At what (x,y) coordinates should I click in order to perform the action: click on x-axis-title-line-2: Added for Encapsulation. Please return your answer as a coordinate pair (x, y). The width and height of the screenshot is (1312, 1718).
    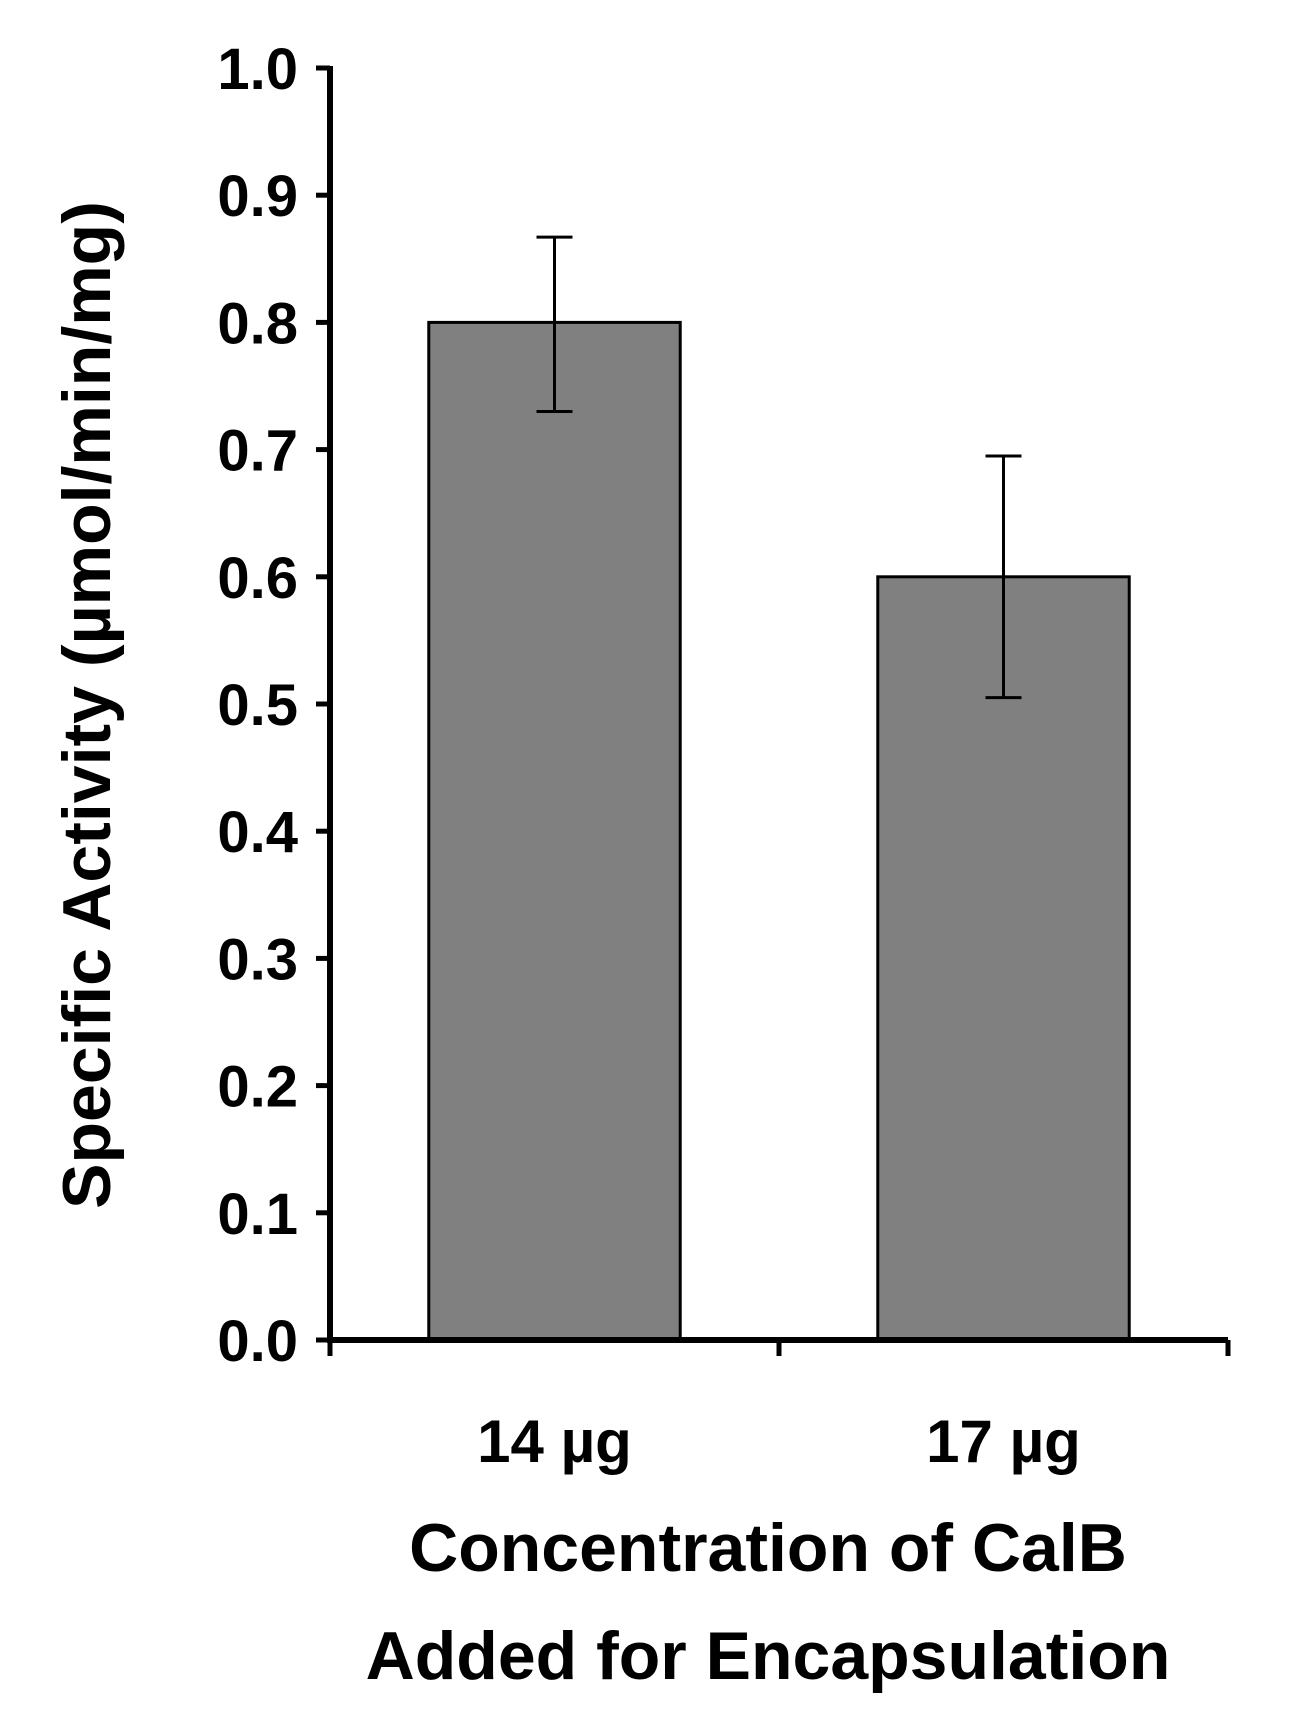
    Looking at the image, I should click on (768, 1656).